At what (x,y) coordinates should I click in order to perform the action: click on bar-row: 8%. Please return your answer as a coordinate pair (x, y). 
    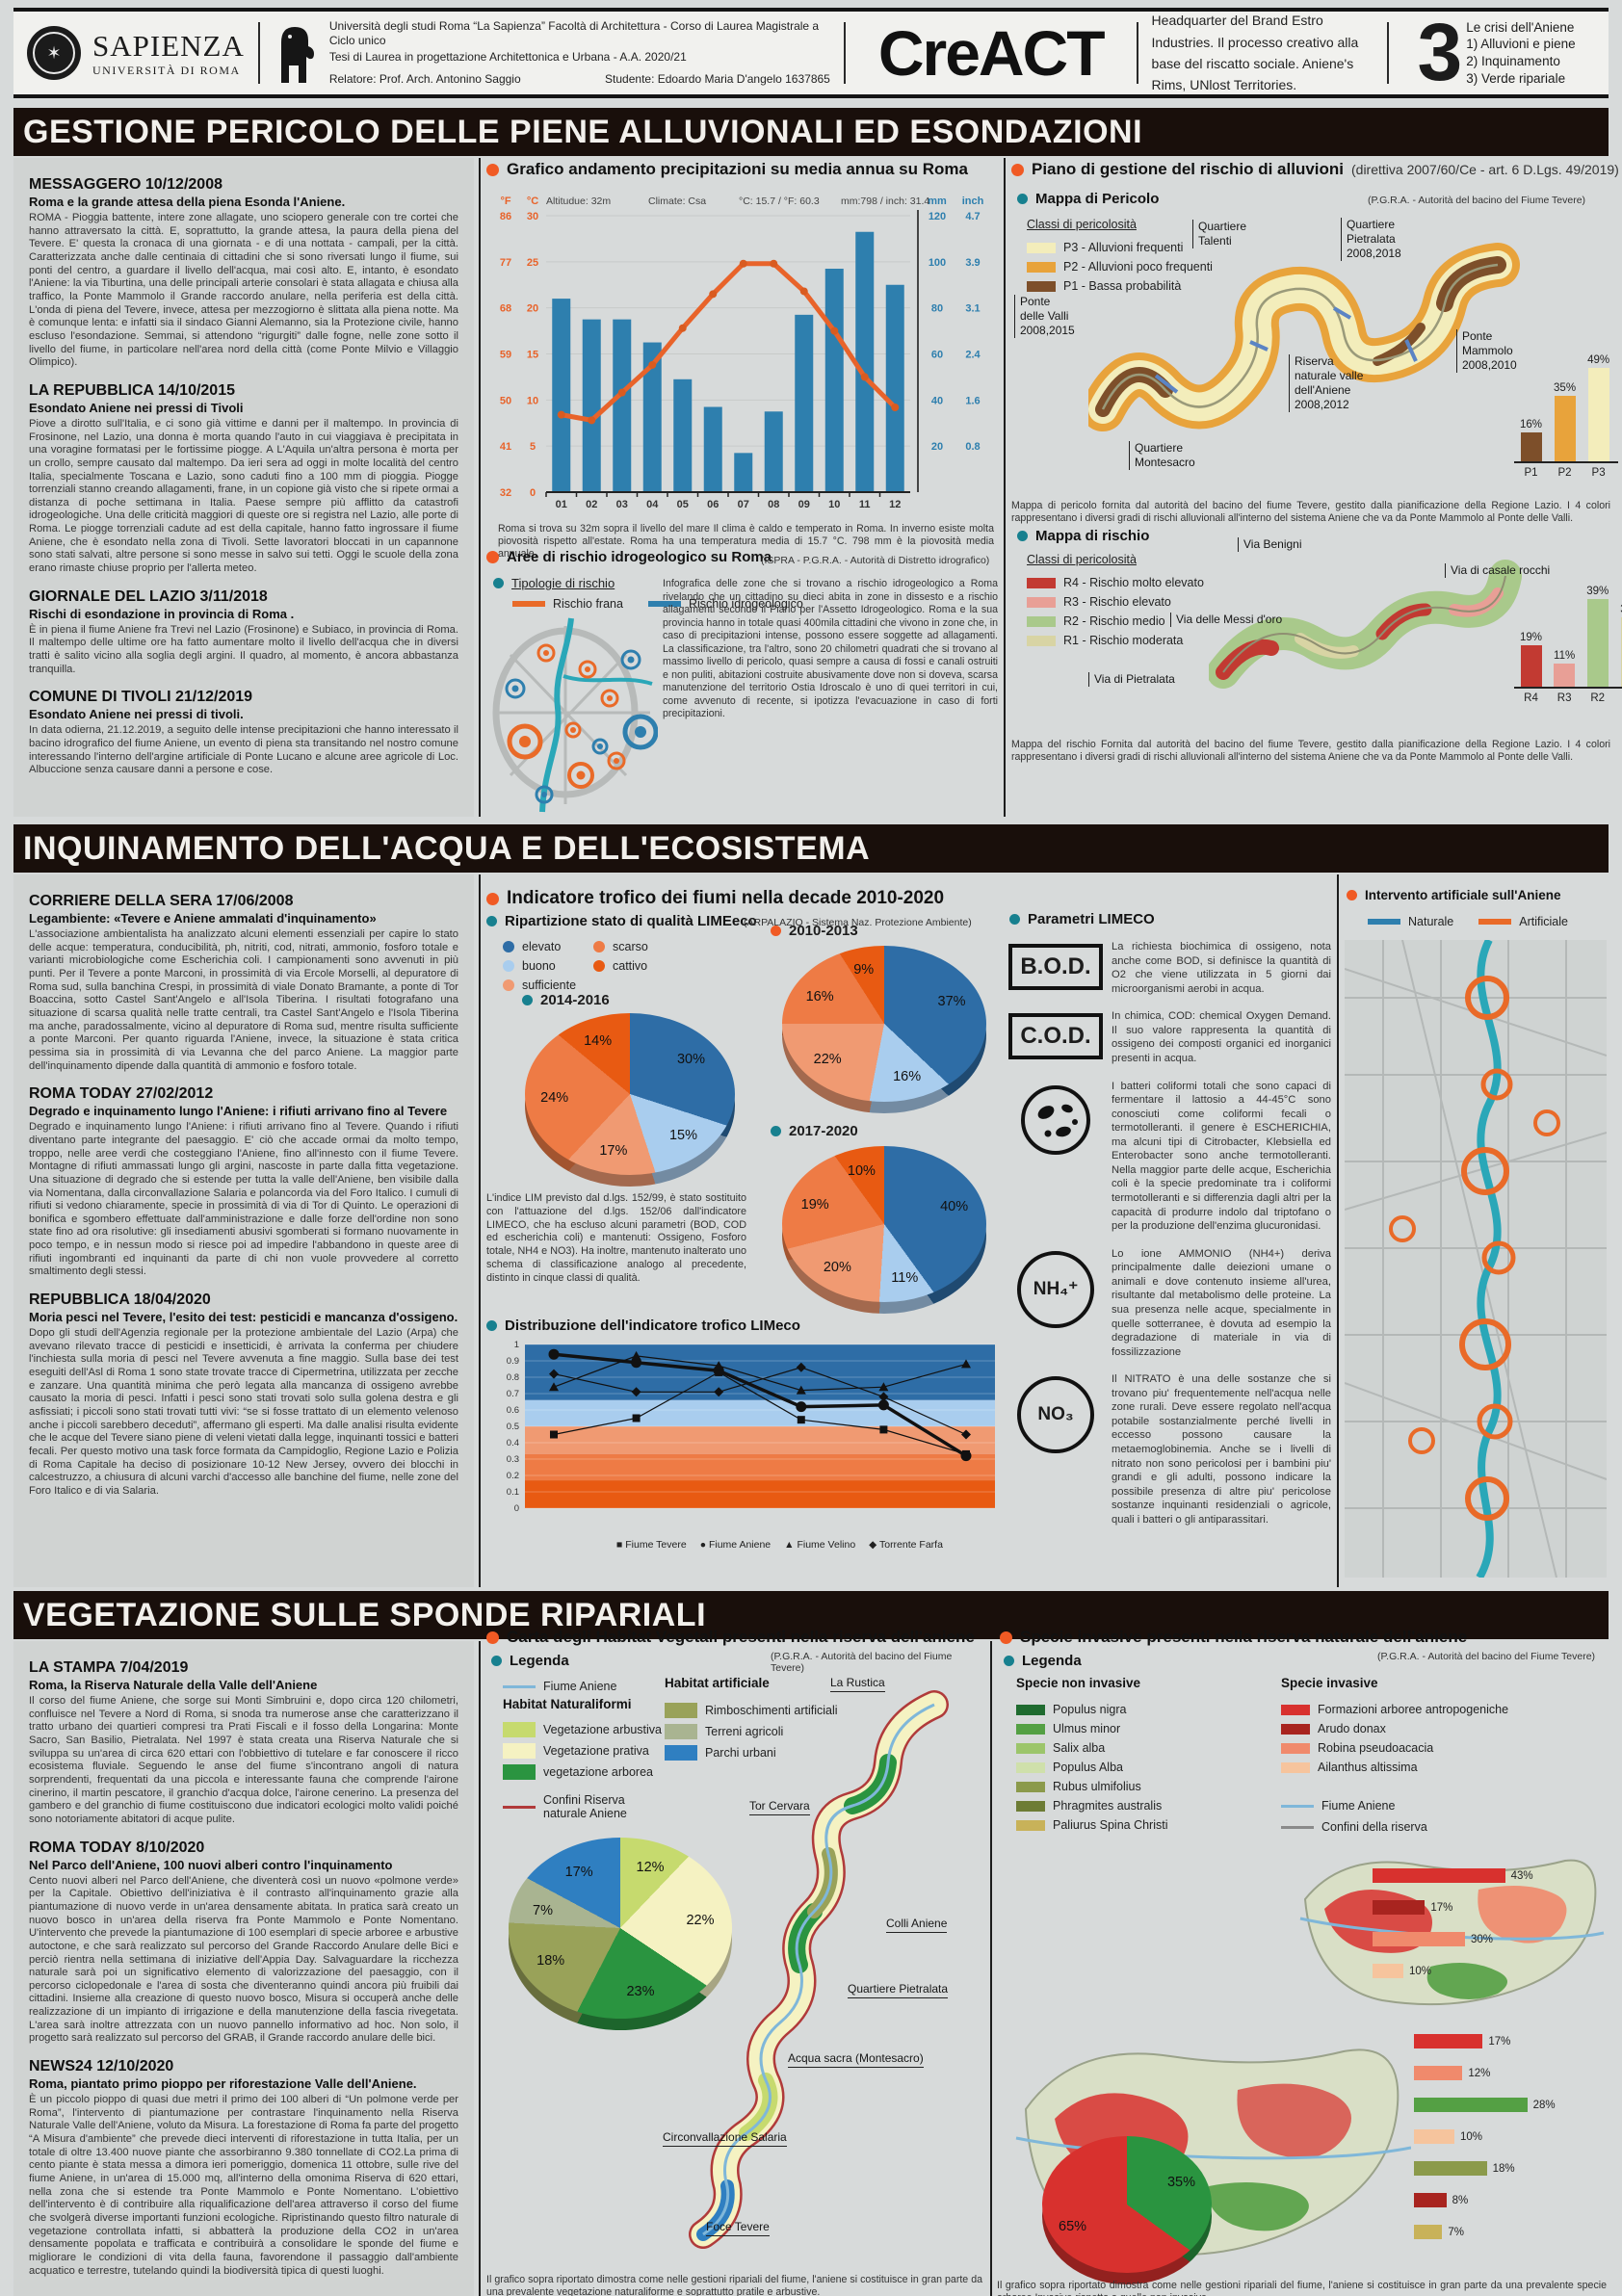
    Looking at the image, I should click on (1485, 2200).